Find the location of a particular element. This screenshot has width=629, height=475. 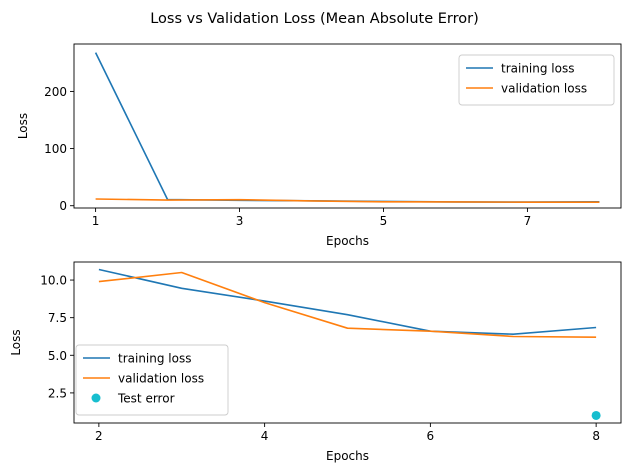

legend-entry-label: Test error is located at coordinates (146, 399).